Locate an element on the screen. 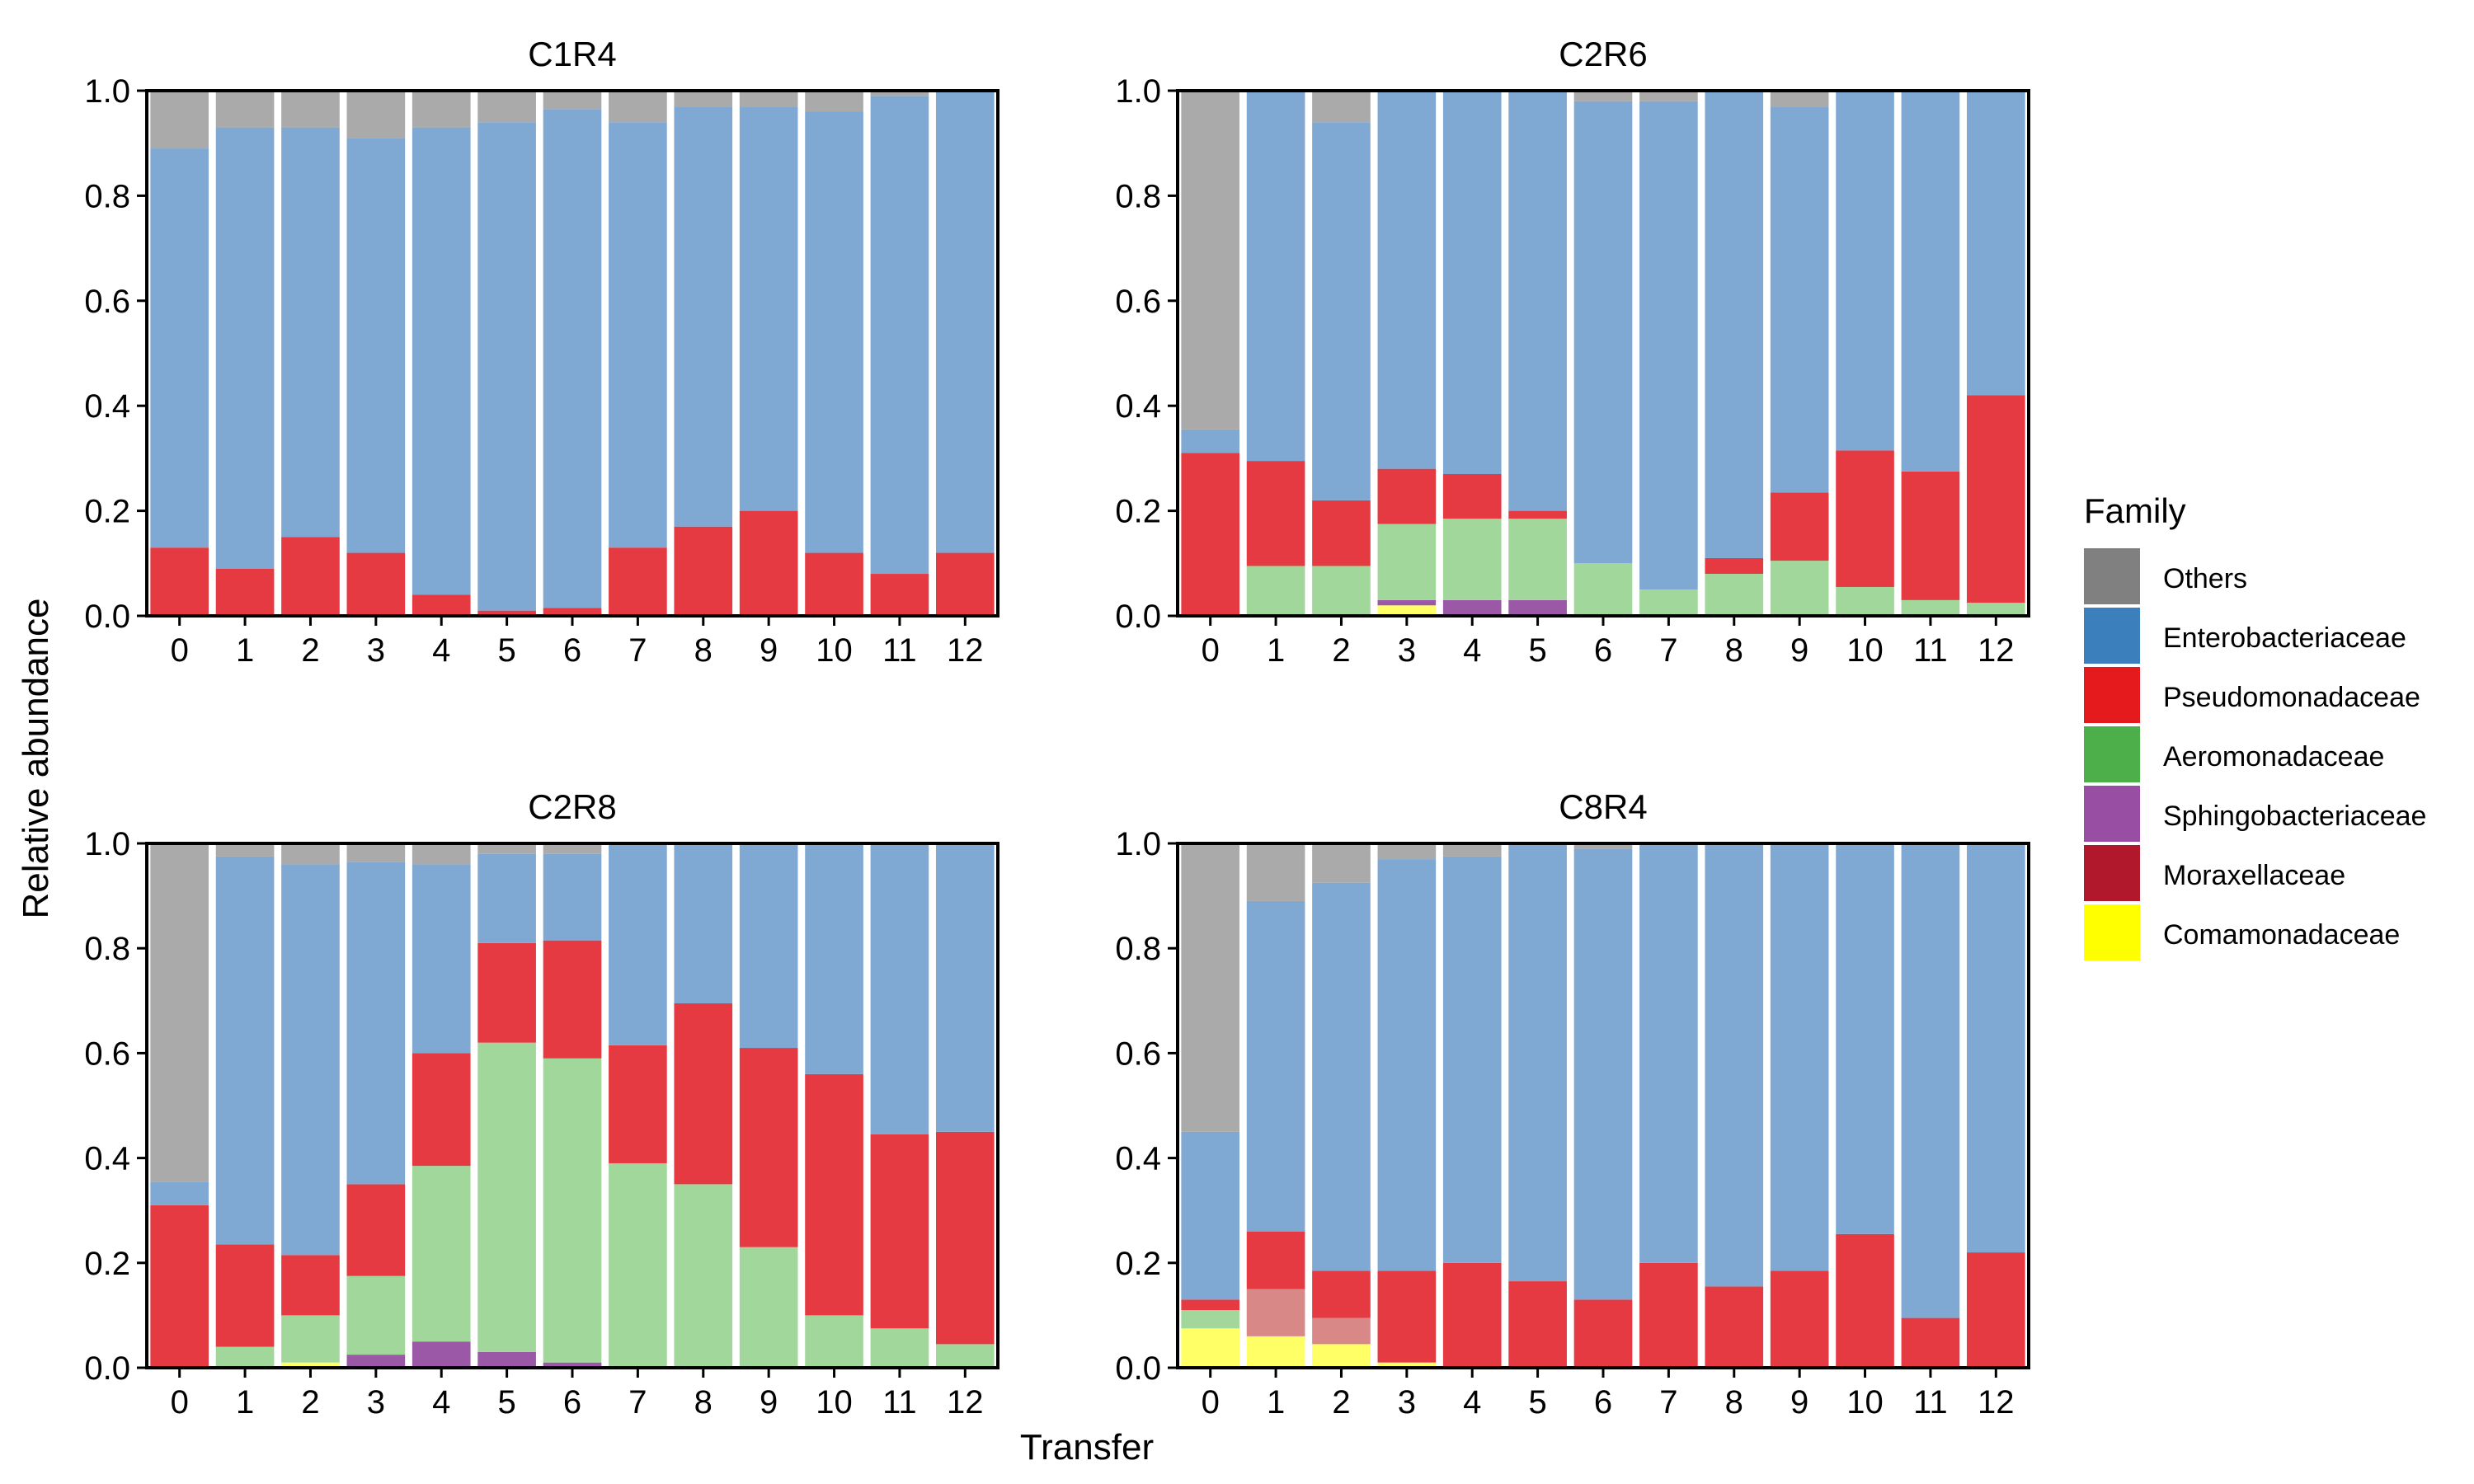 This screenshot has width=2474, height=1484. x-tick-label: 2 is located at coordinates (310, 650).